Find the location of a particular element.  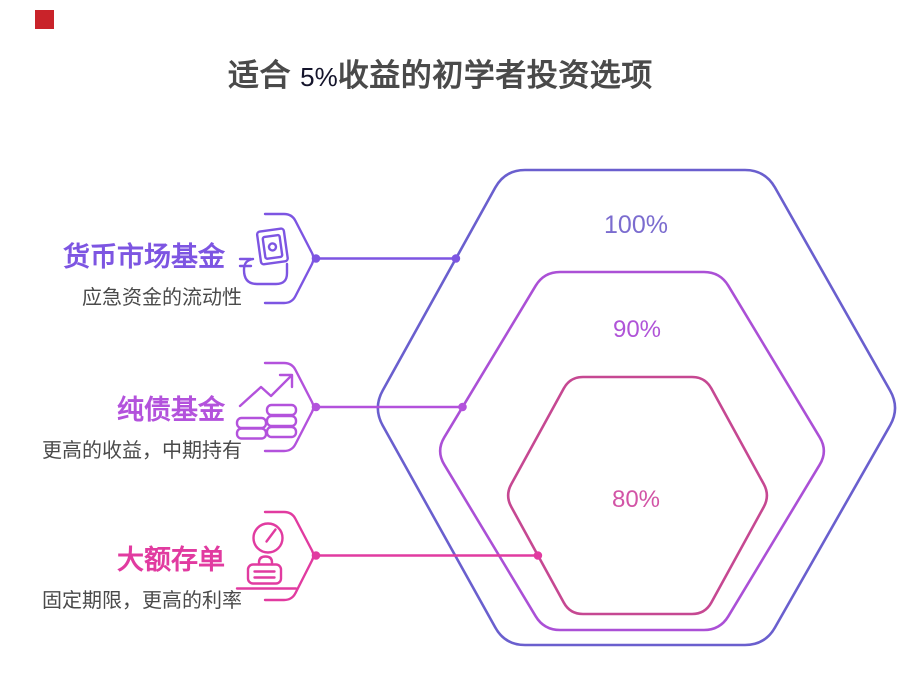

row-description: 固定期限，更高的利率 is located at coordinates (142, 601).